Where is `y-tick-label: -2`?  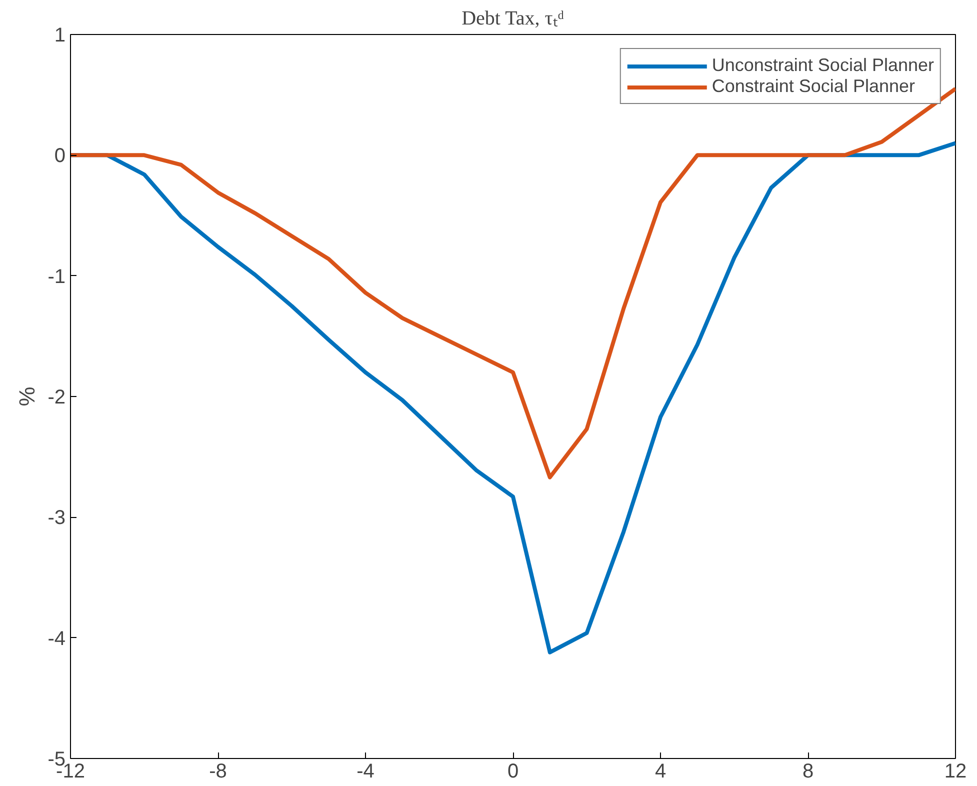
y-tick-label: -2 is located at coordinates (57, 397).